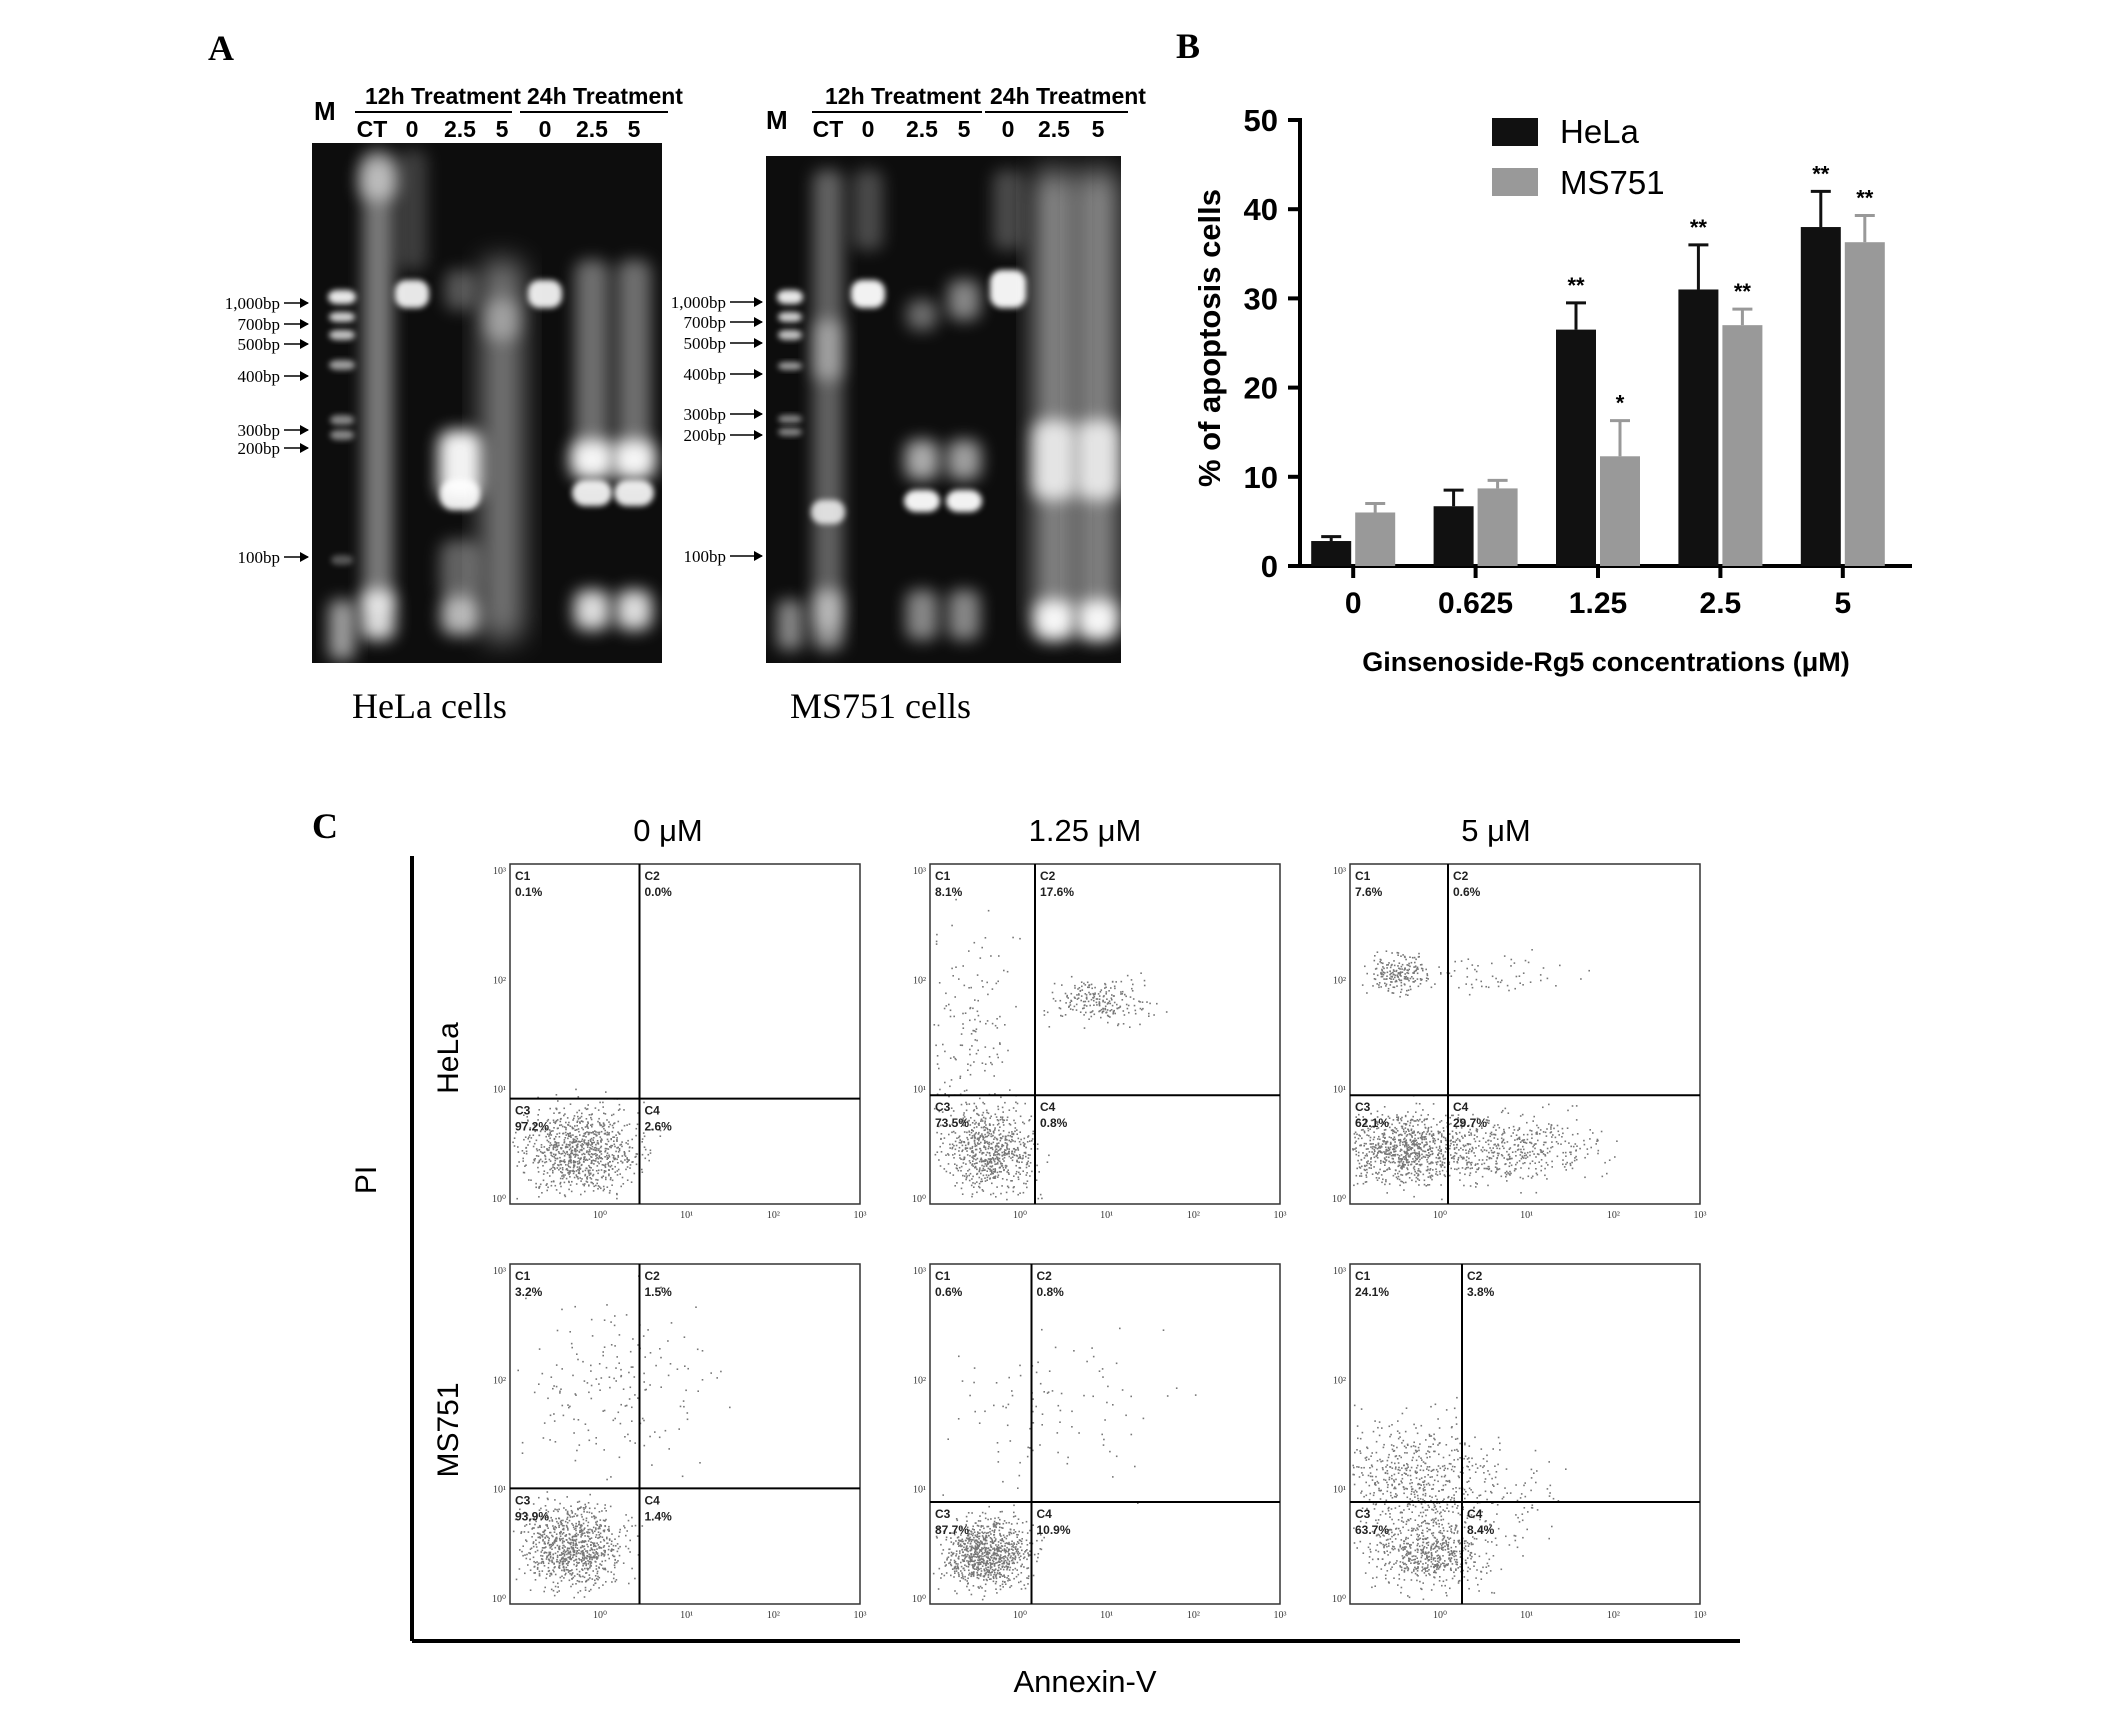  Describe the element at coordinates (860, 1215) in the screenshot. I see `flow-x-tick: 10³` at that location.